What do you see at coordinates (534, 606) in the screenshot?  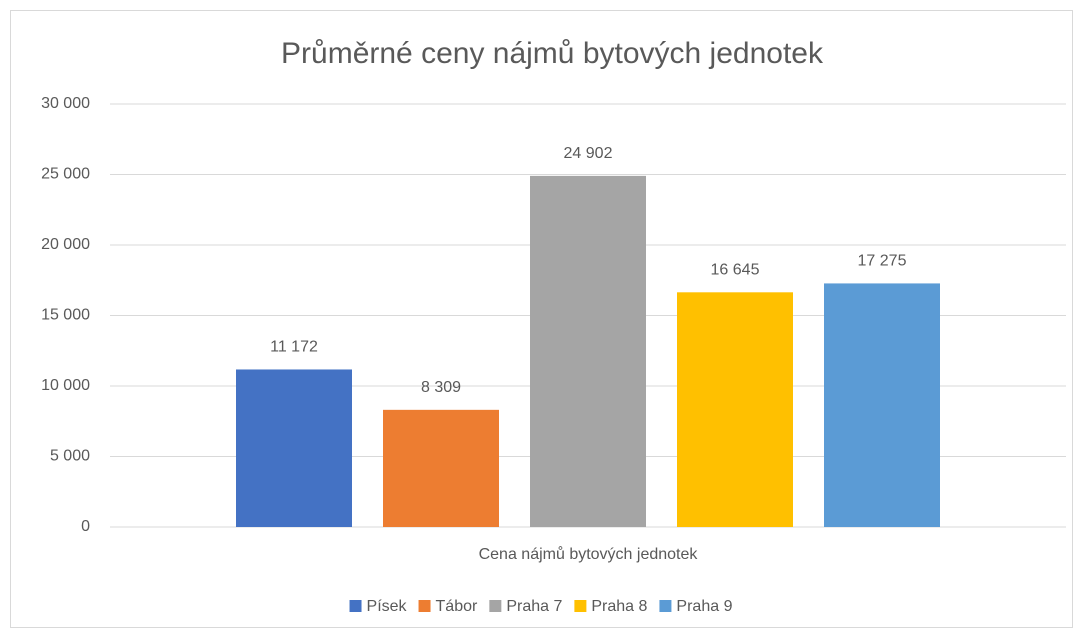 I see `legend-label: Praha 7` at bounding box center [534, 606].